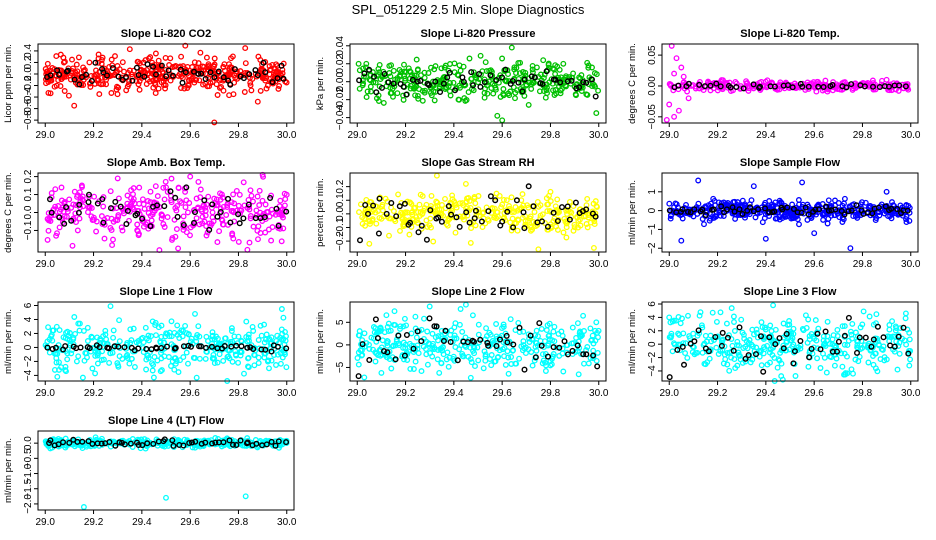  What do you see at coordinates (28, 333) in the screenshot?
I see `y-tick-label: 2` at bounding box center [28, 333].